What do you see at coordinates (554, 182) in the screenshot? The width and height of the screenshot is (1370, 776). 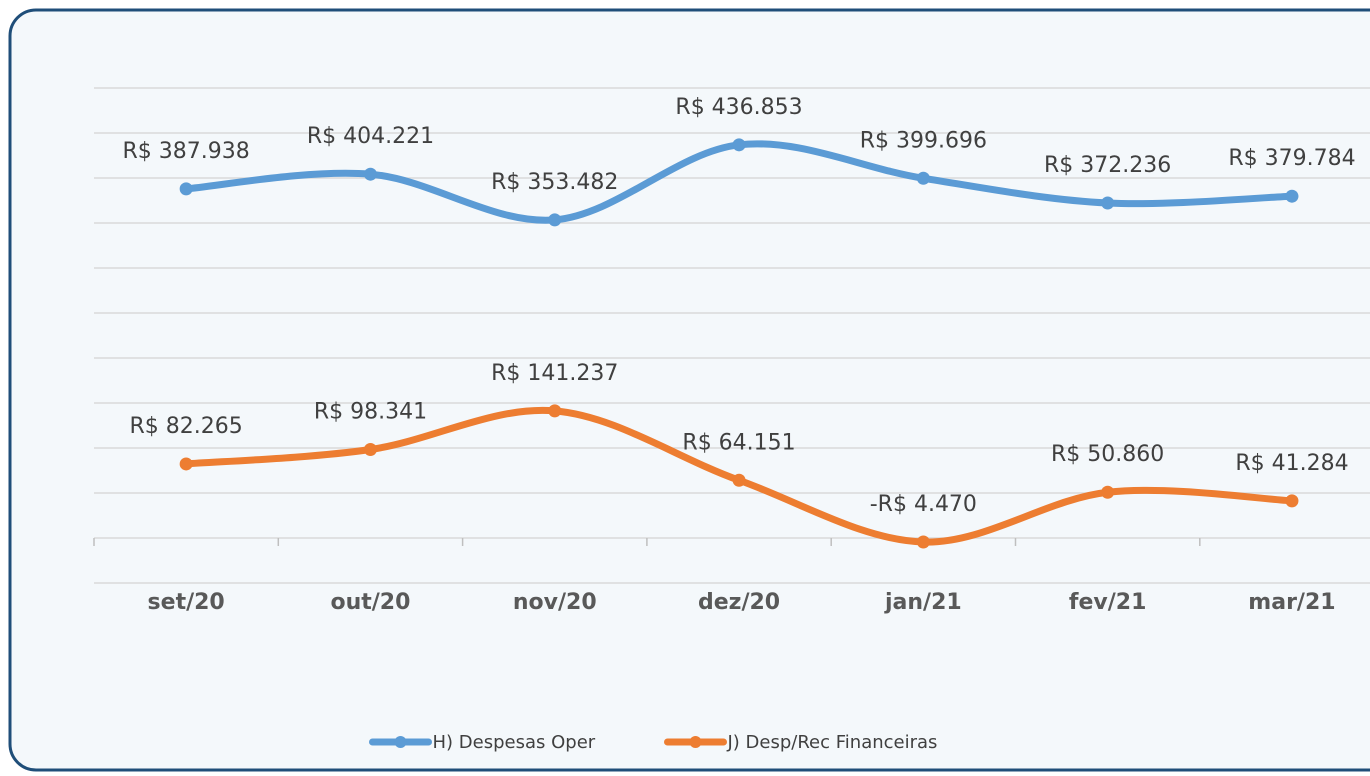 I see `data-label: R$ 353.482` at bounding box center [554, 182].